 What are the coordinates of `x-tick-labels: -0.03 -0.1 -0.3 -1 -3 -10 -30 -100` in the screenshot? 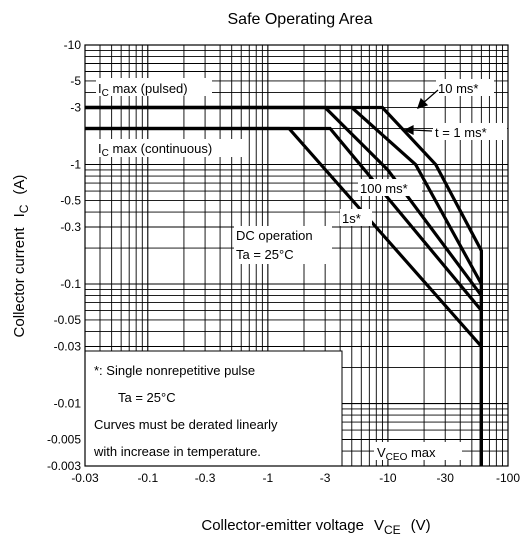 It's located at (295, 478).